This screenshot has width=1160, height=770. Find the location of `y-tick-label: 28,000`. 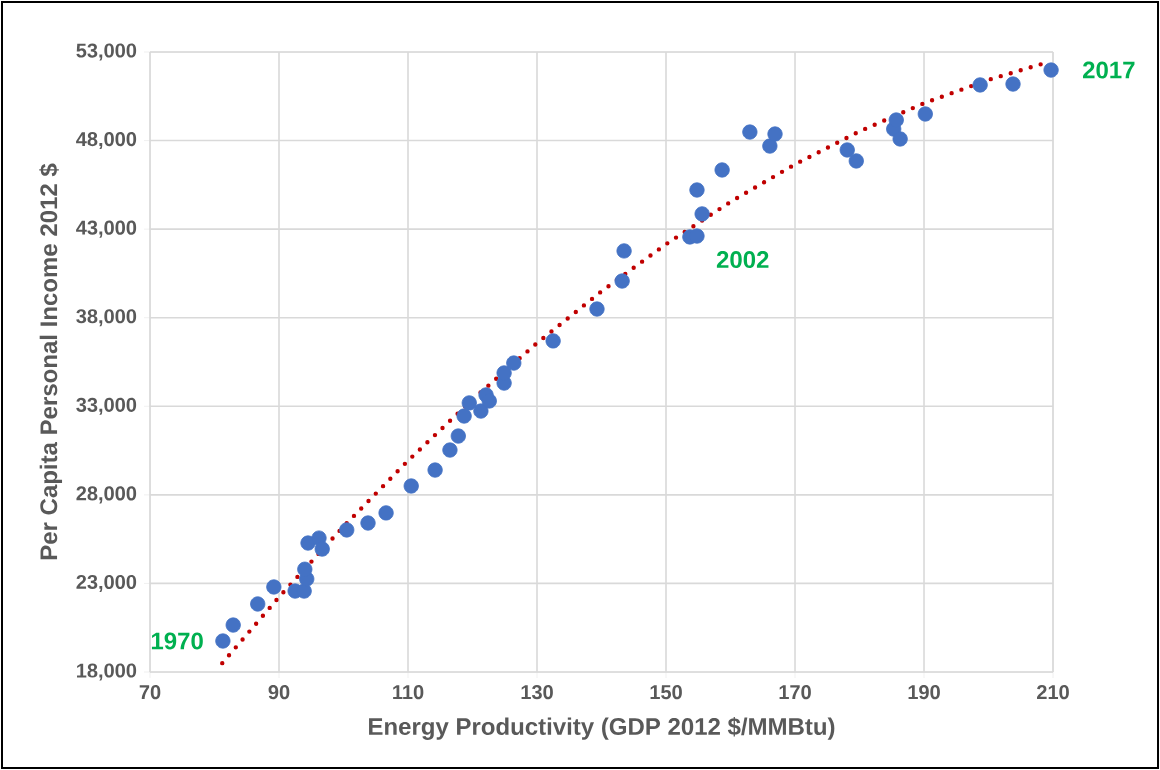

y-tick-label: 28,000 is located at coordinates (106, 495).